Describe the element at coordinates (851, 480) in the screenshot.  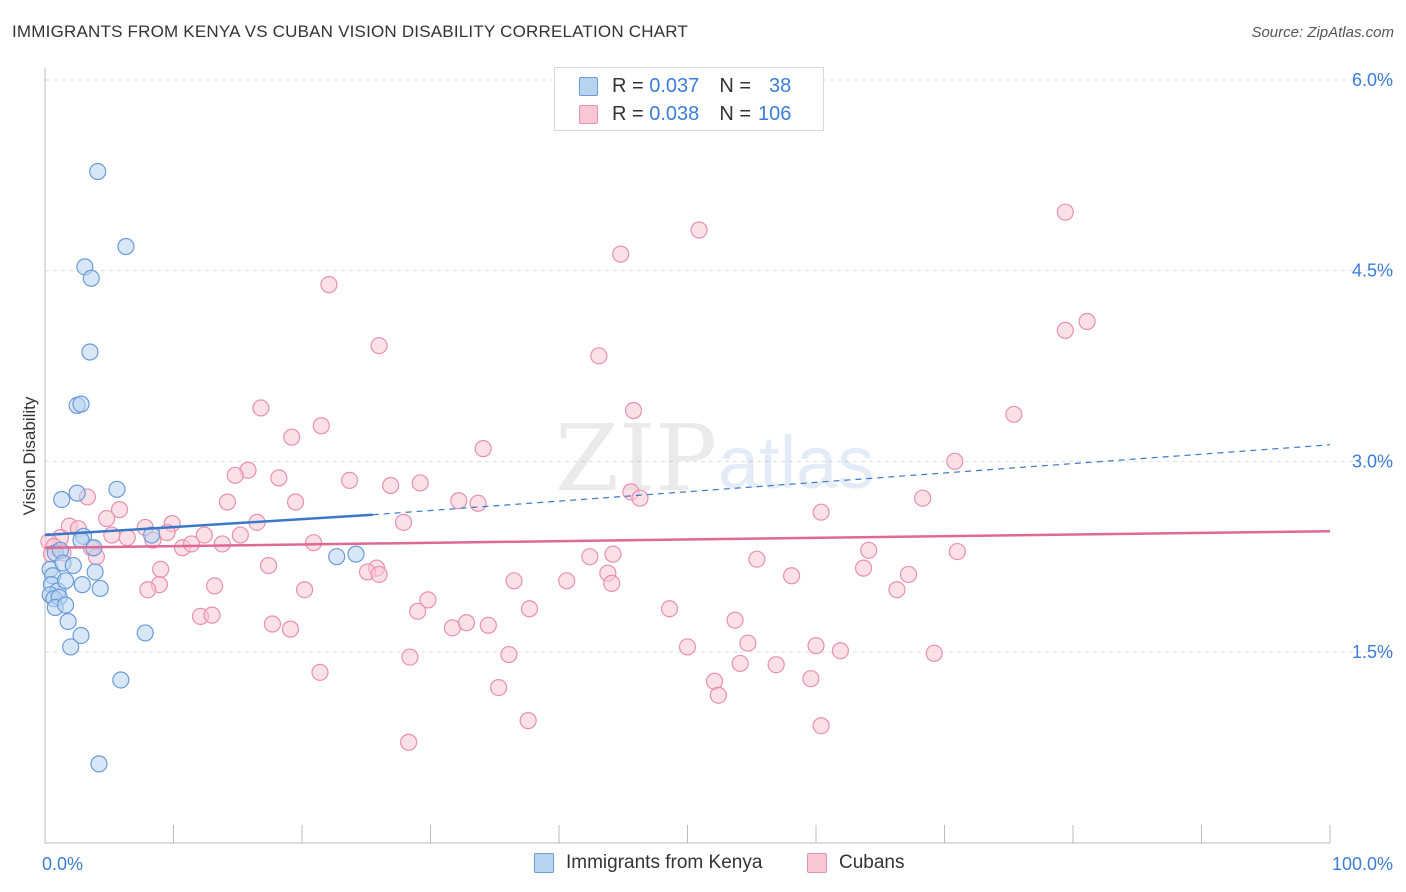
I see `kenya-trend-dashed` at that location.